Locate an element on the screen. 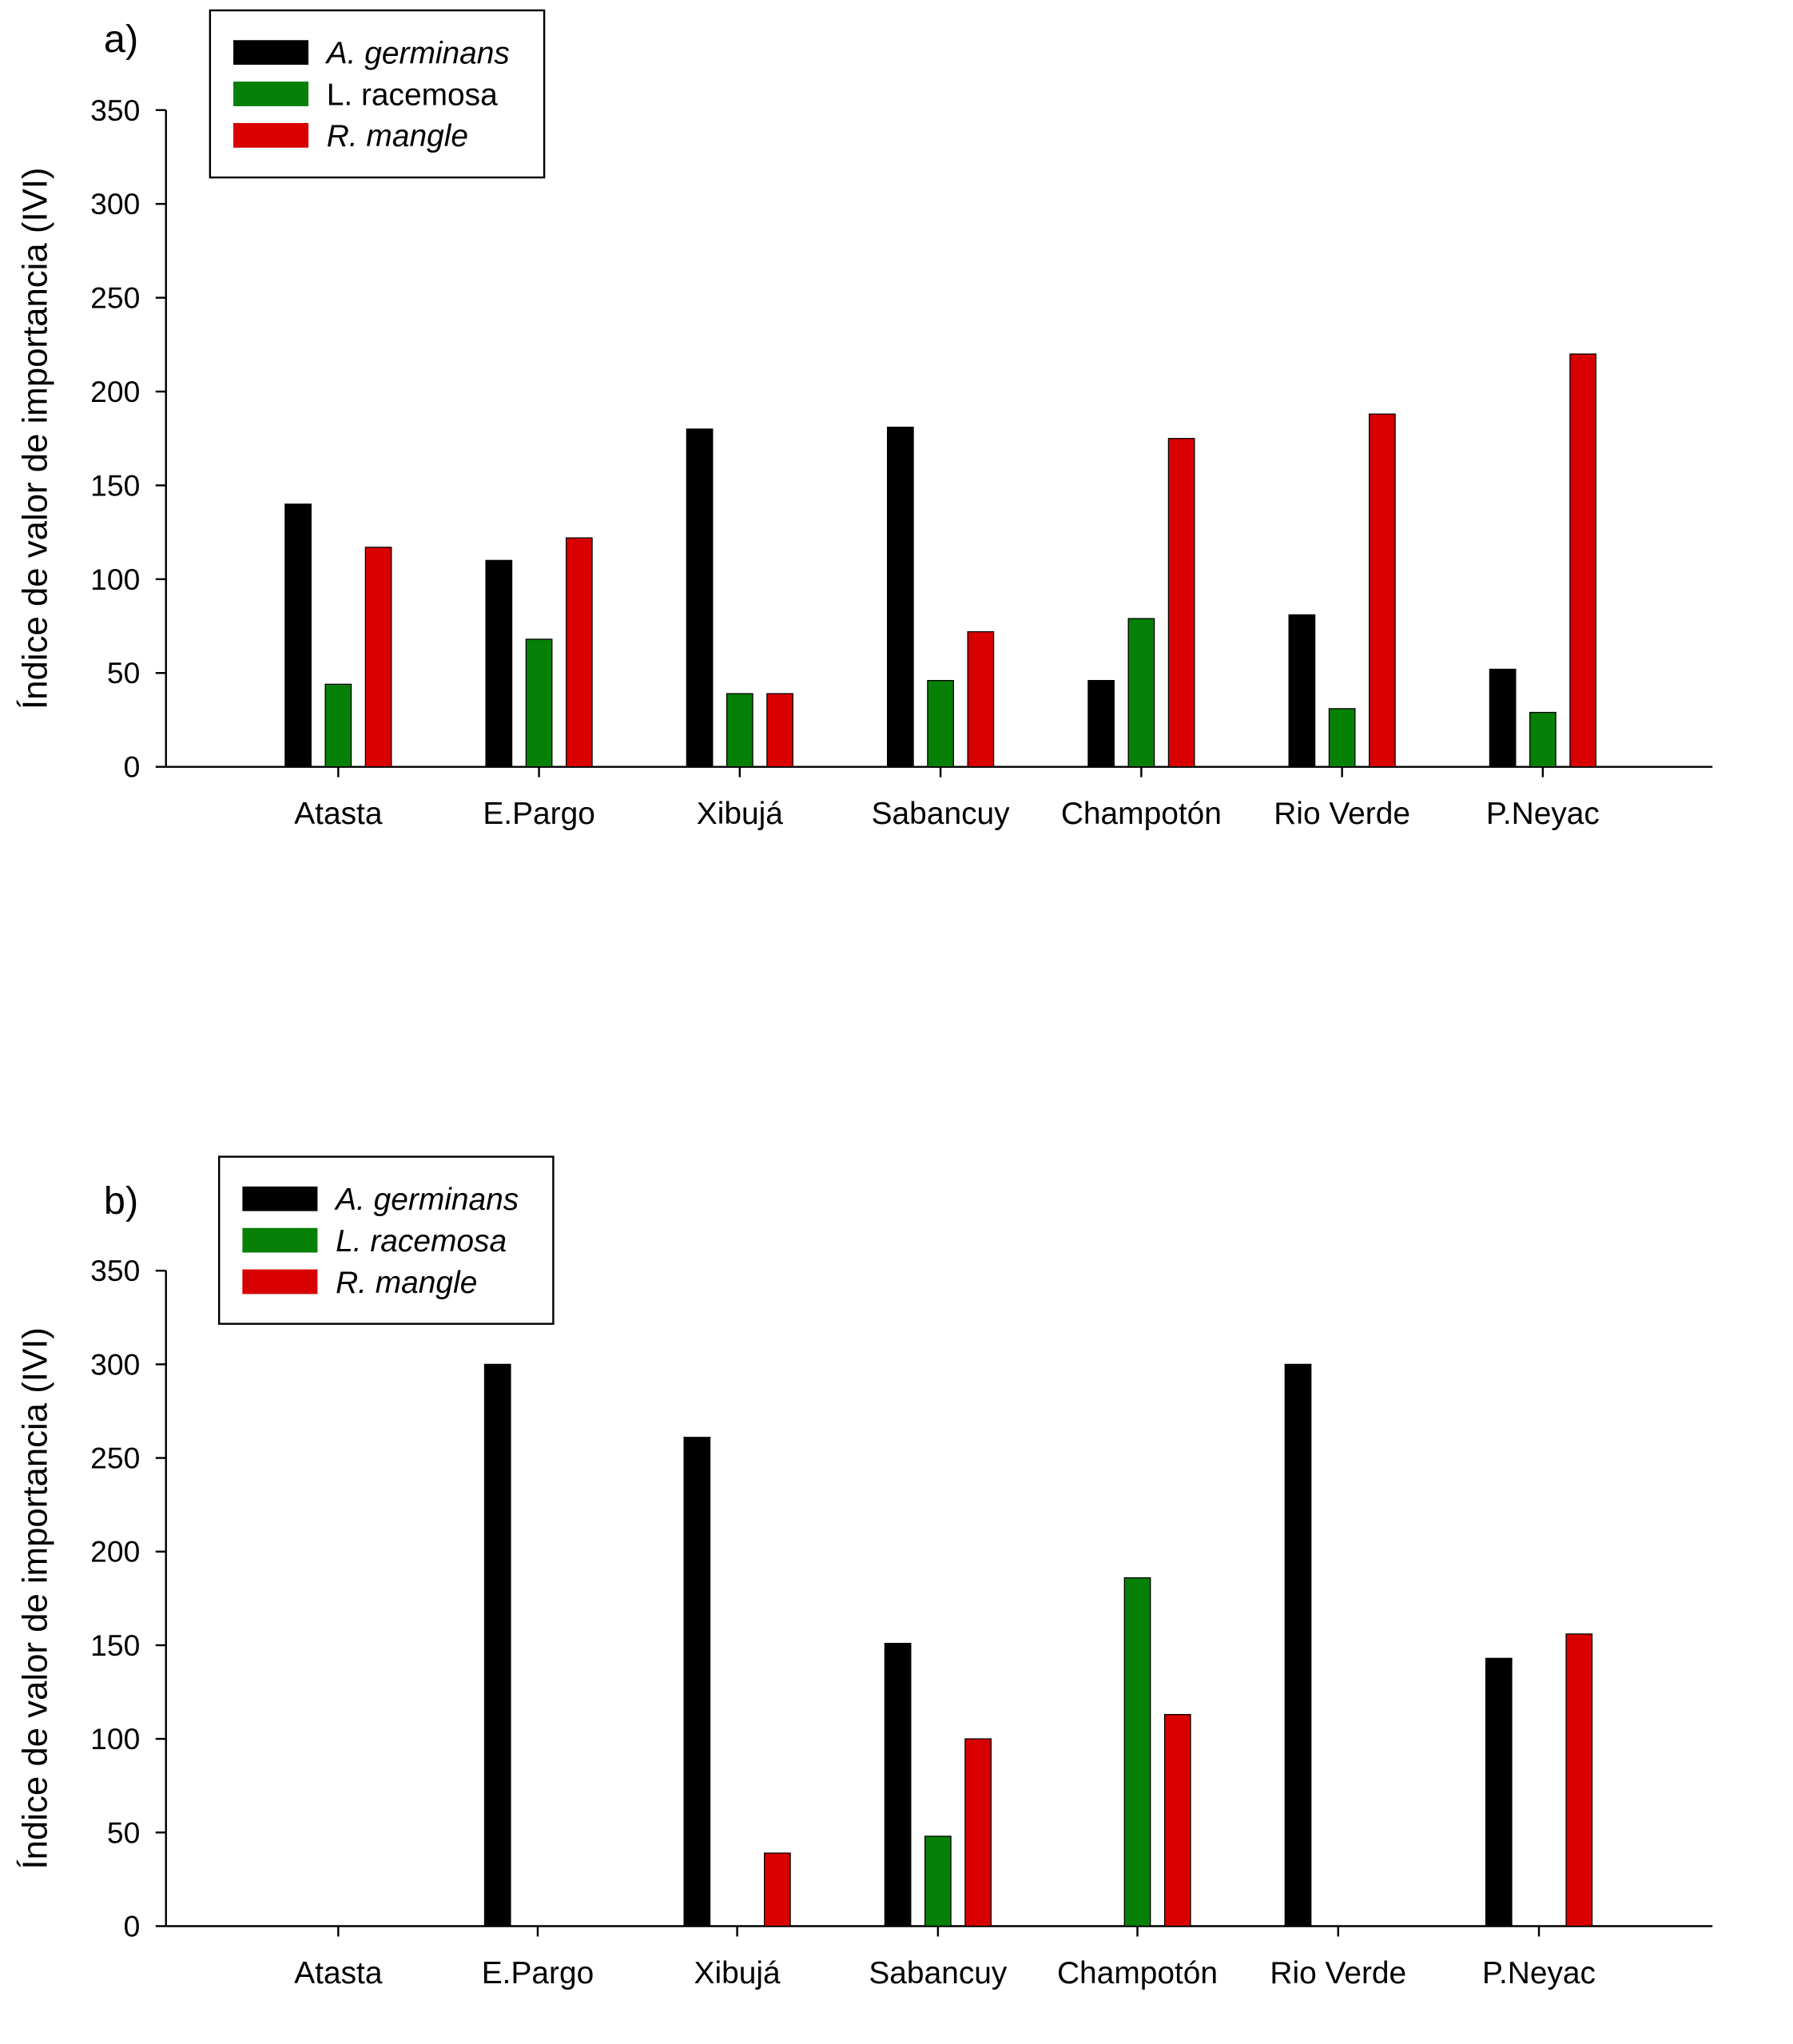  bar-r--mangle-epargo is located at coordinates (579, 652).